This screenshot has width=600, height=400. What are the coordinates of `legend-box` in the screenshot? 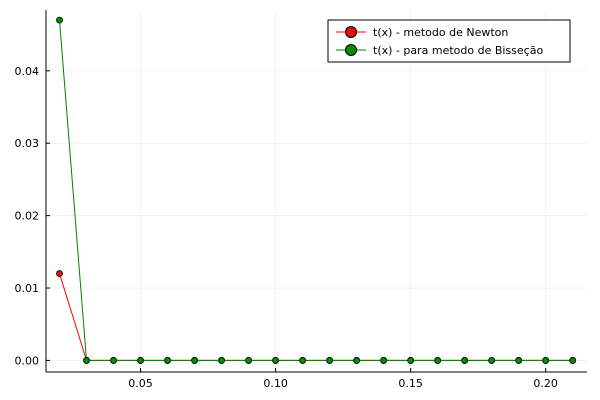 It's located at (449, 41).